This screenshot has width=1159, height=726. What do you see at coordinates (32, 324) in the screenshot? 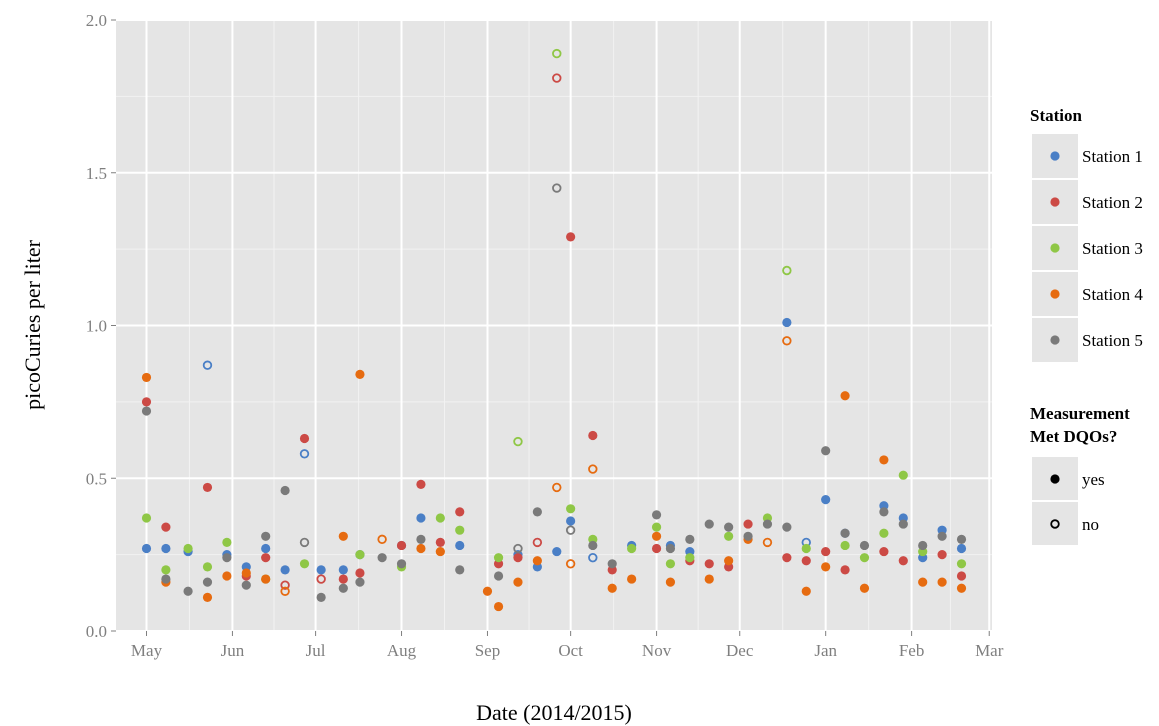
I see `y-axis-title: picoCuries per liter` at bounding box center [32, 324].